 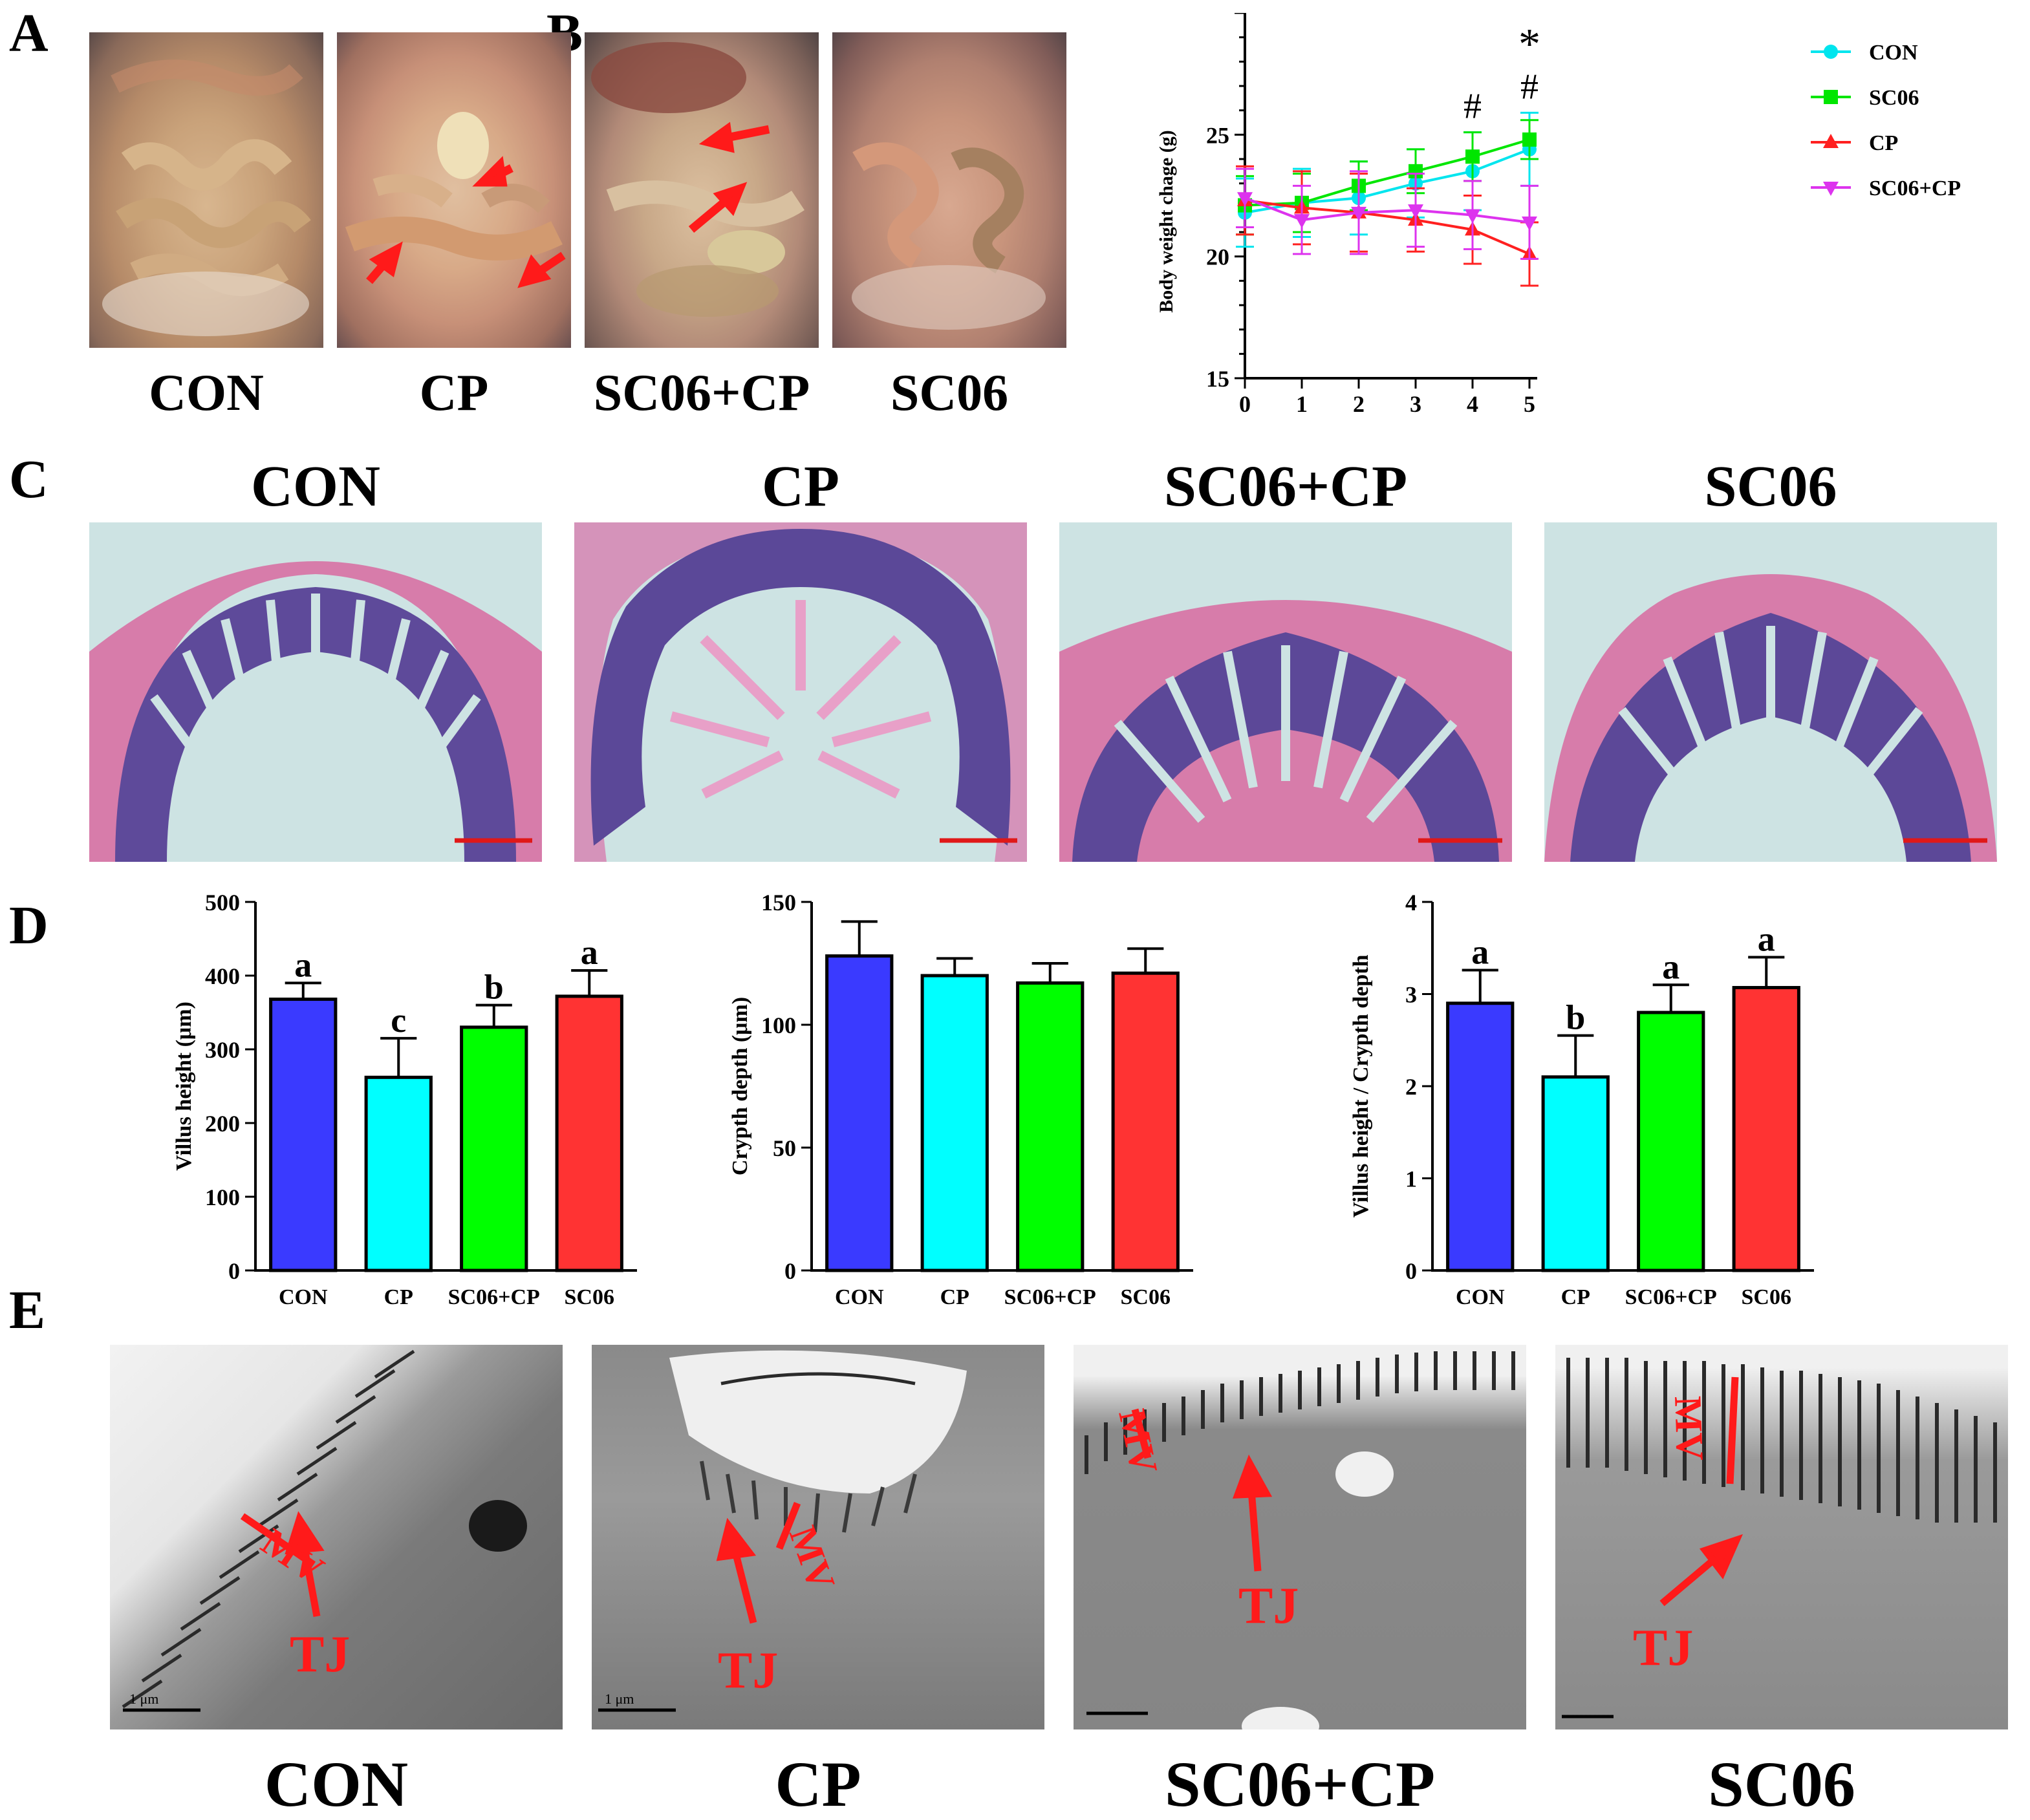 What do you see at coordinates (954, 1123) in the screenshot?
I see `d2-bar-cp` at bounding box center [954, 1123].